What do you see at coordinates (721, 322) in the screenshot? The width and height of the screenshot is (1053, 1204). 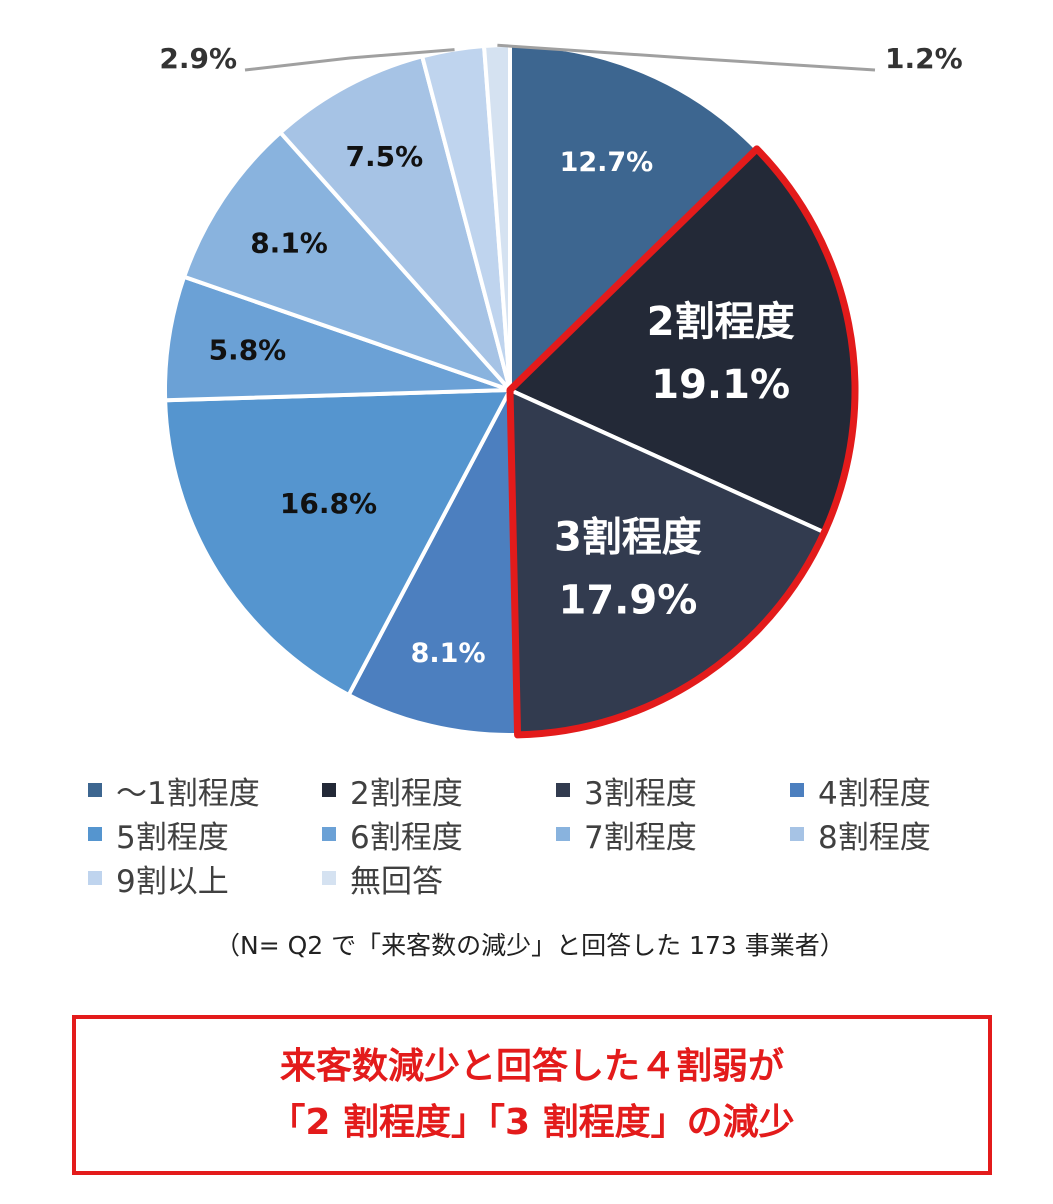 I see `slice-category-label: 2割程度` at bounding box center [721, 322].